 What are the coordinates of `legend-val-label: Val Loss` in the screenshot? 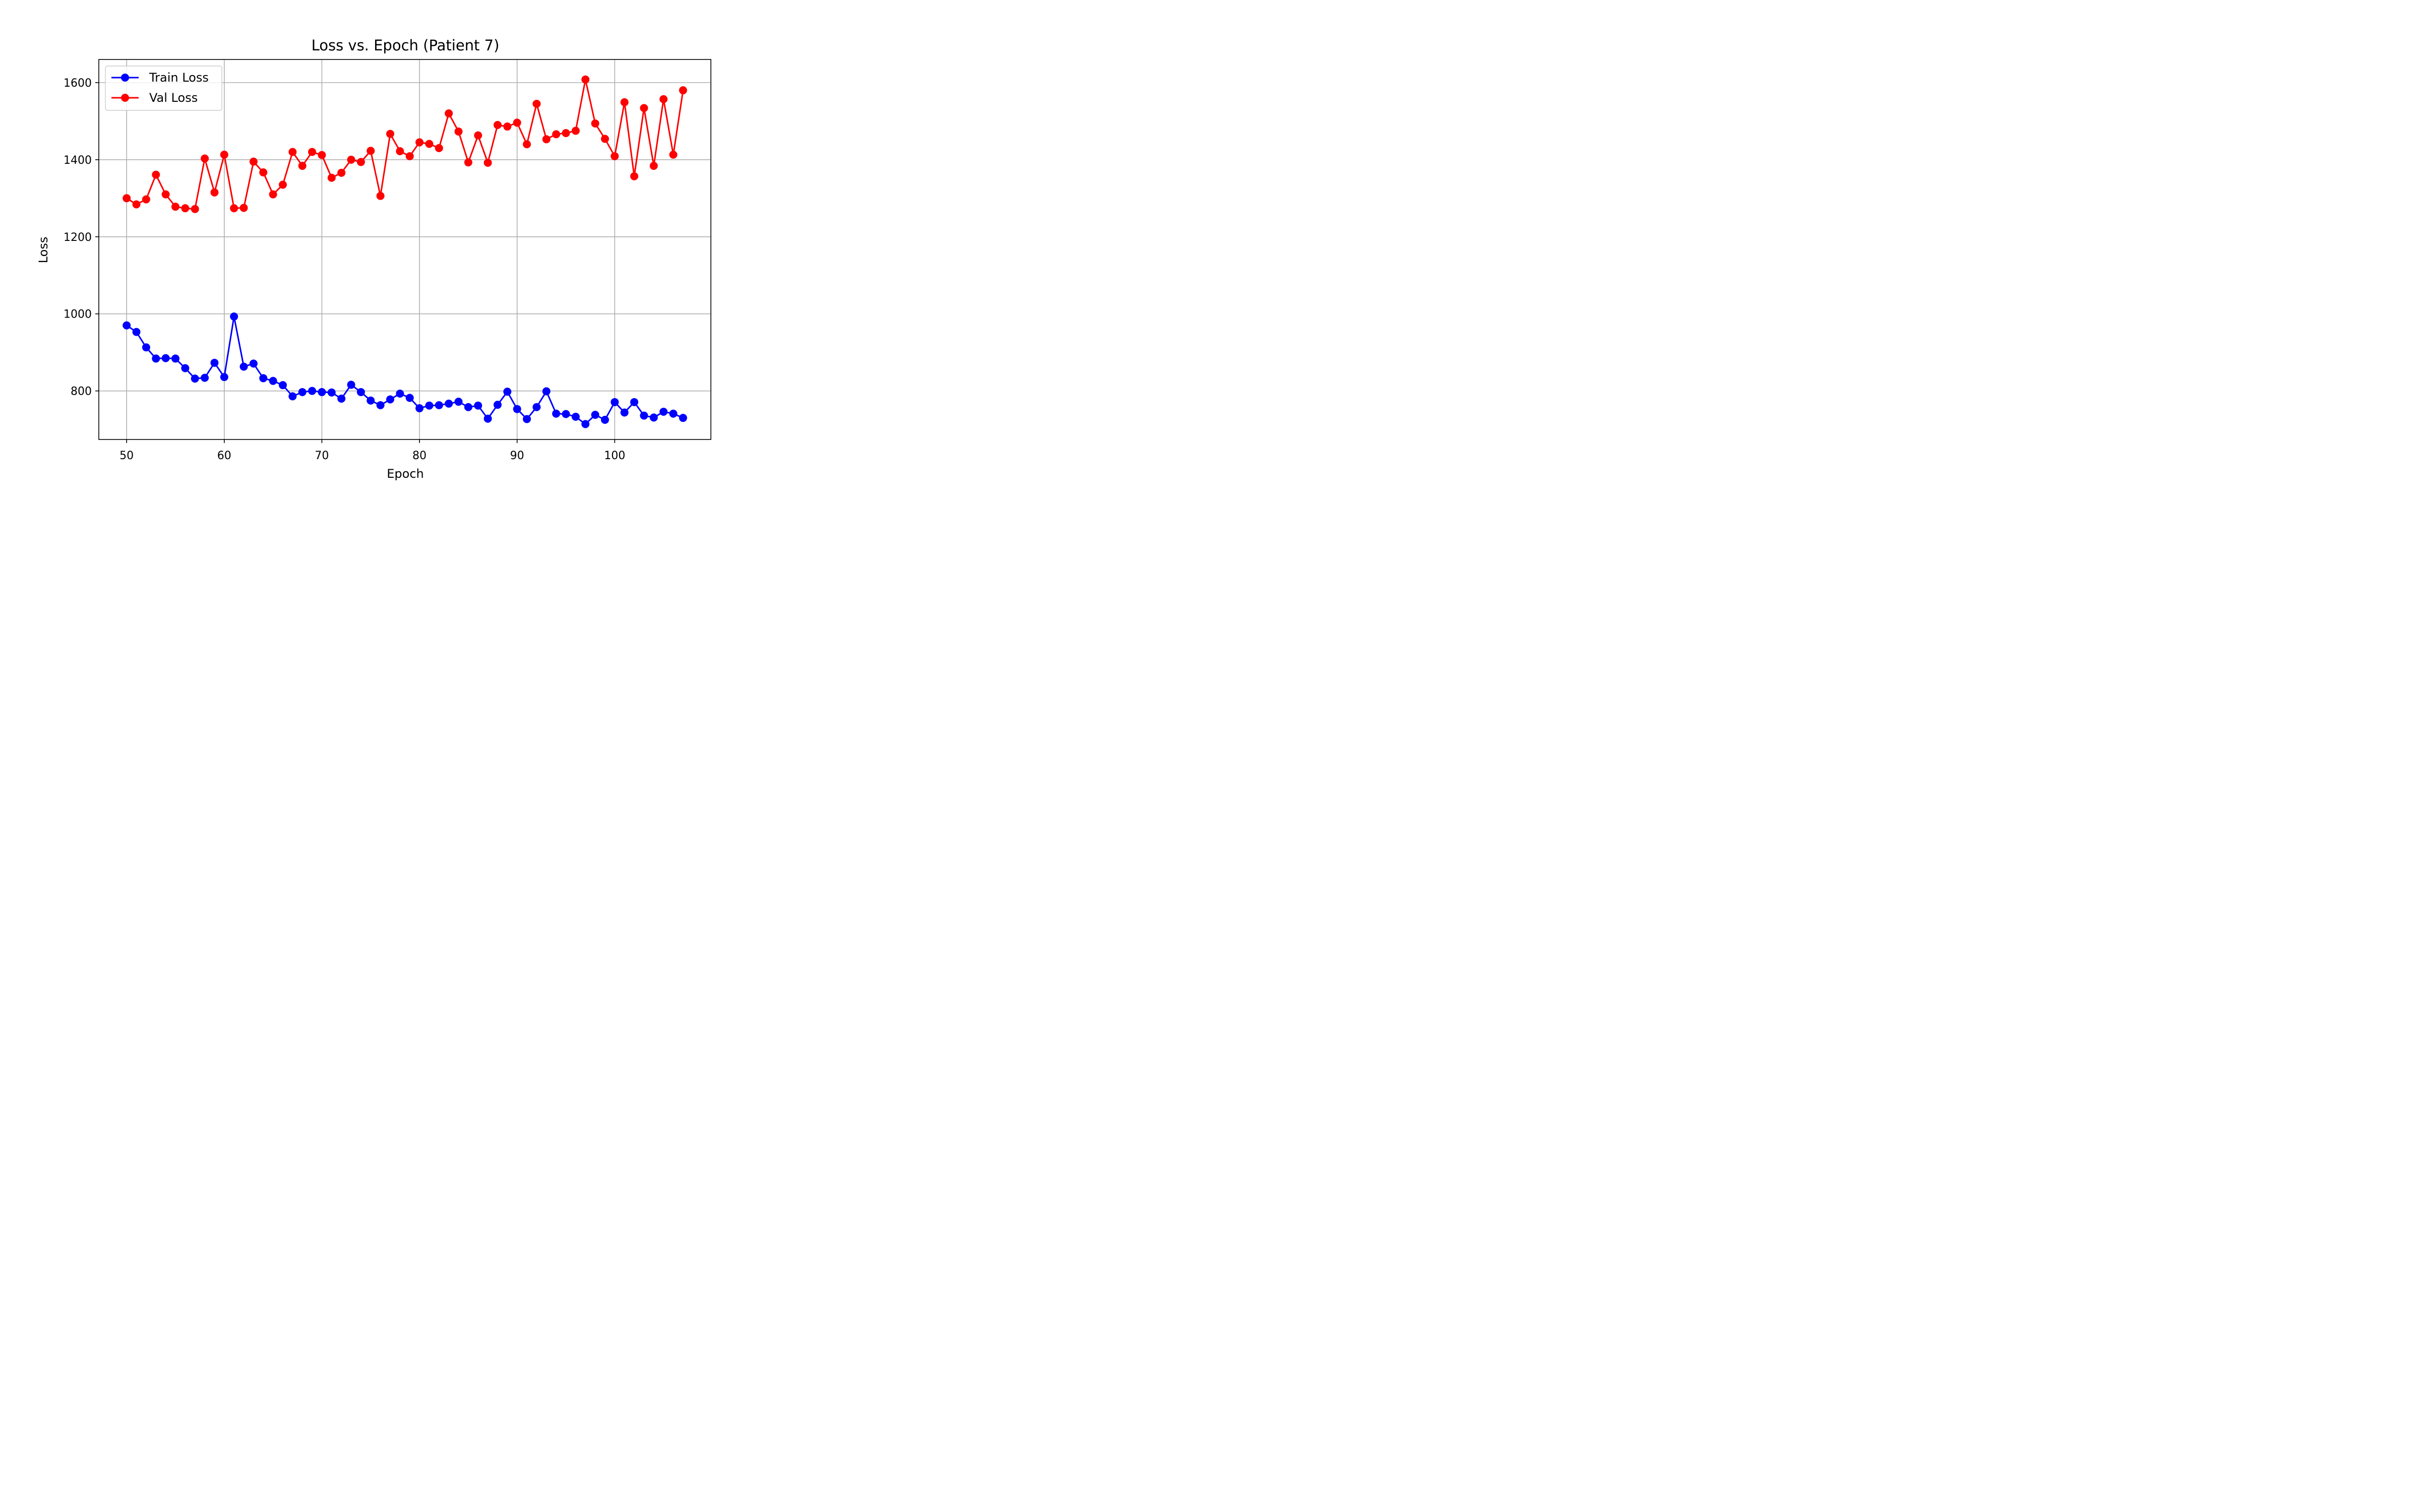 It's located at (173, 98).